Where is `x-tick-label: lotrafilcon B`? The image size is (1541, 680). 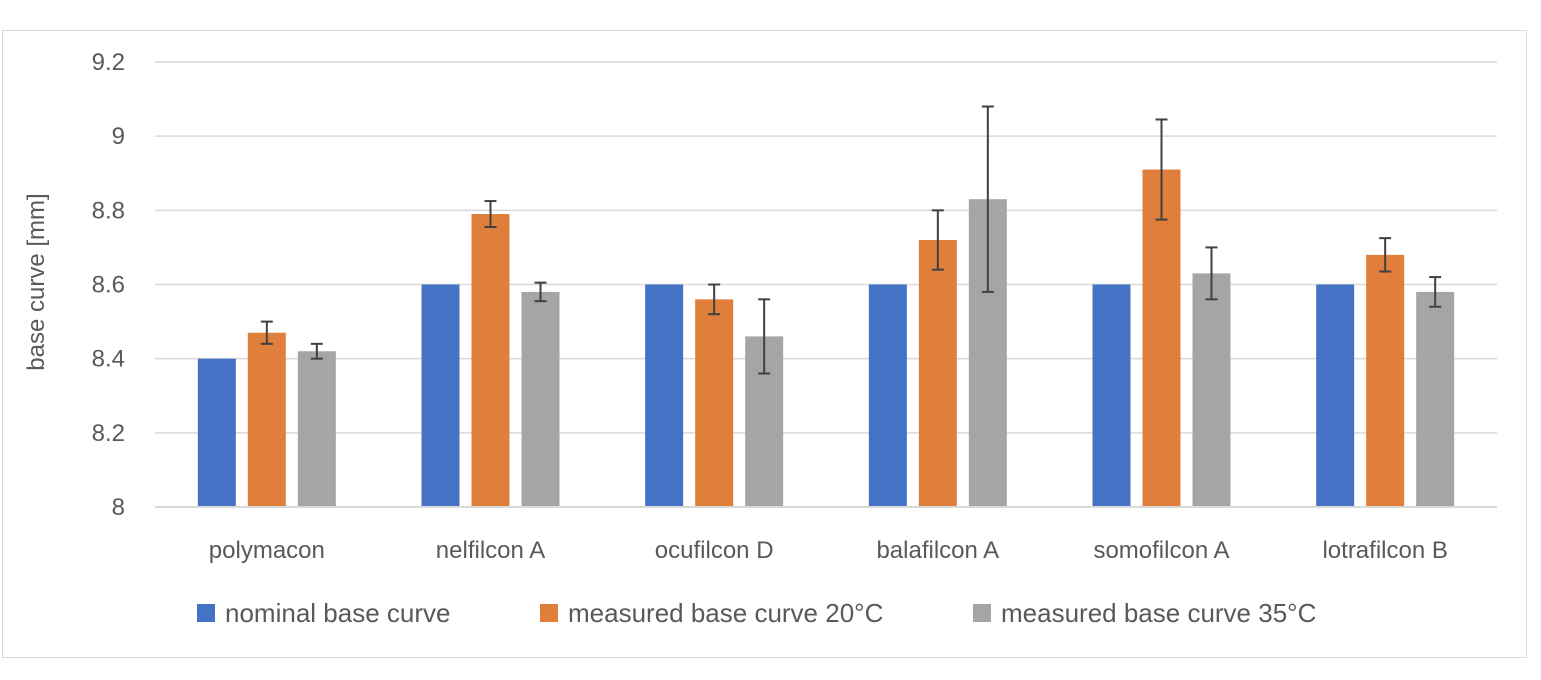
x-tick-label: lotrafilcon B is located at coordinates (1384, 550).